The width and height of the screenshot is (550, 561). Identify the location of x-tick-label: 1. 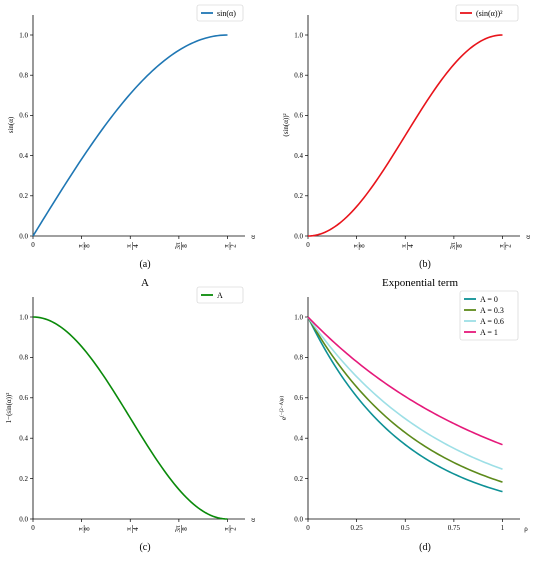
(503, 528).